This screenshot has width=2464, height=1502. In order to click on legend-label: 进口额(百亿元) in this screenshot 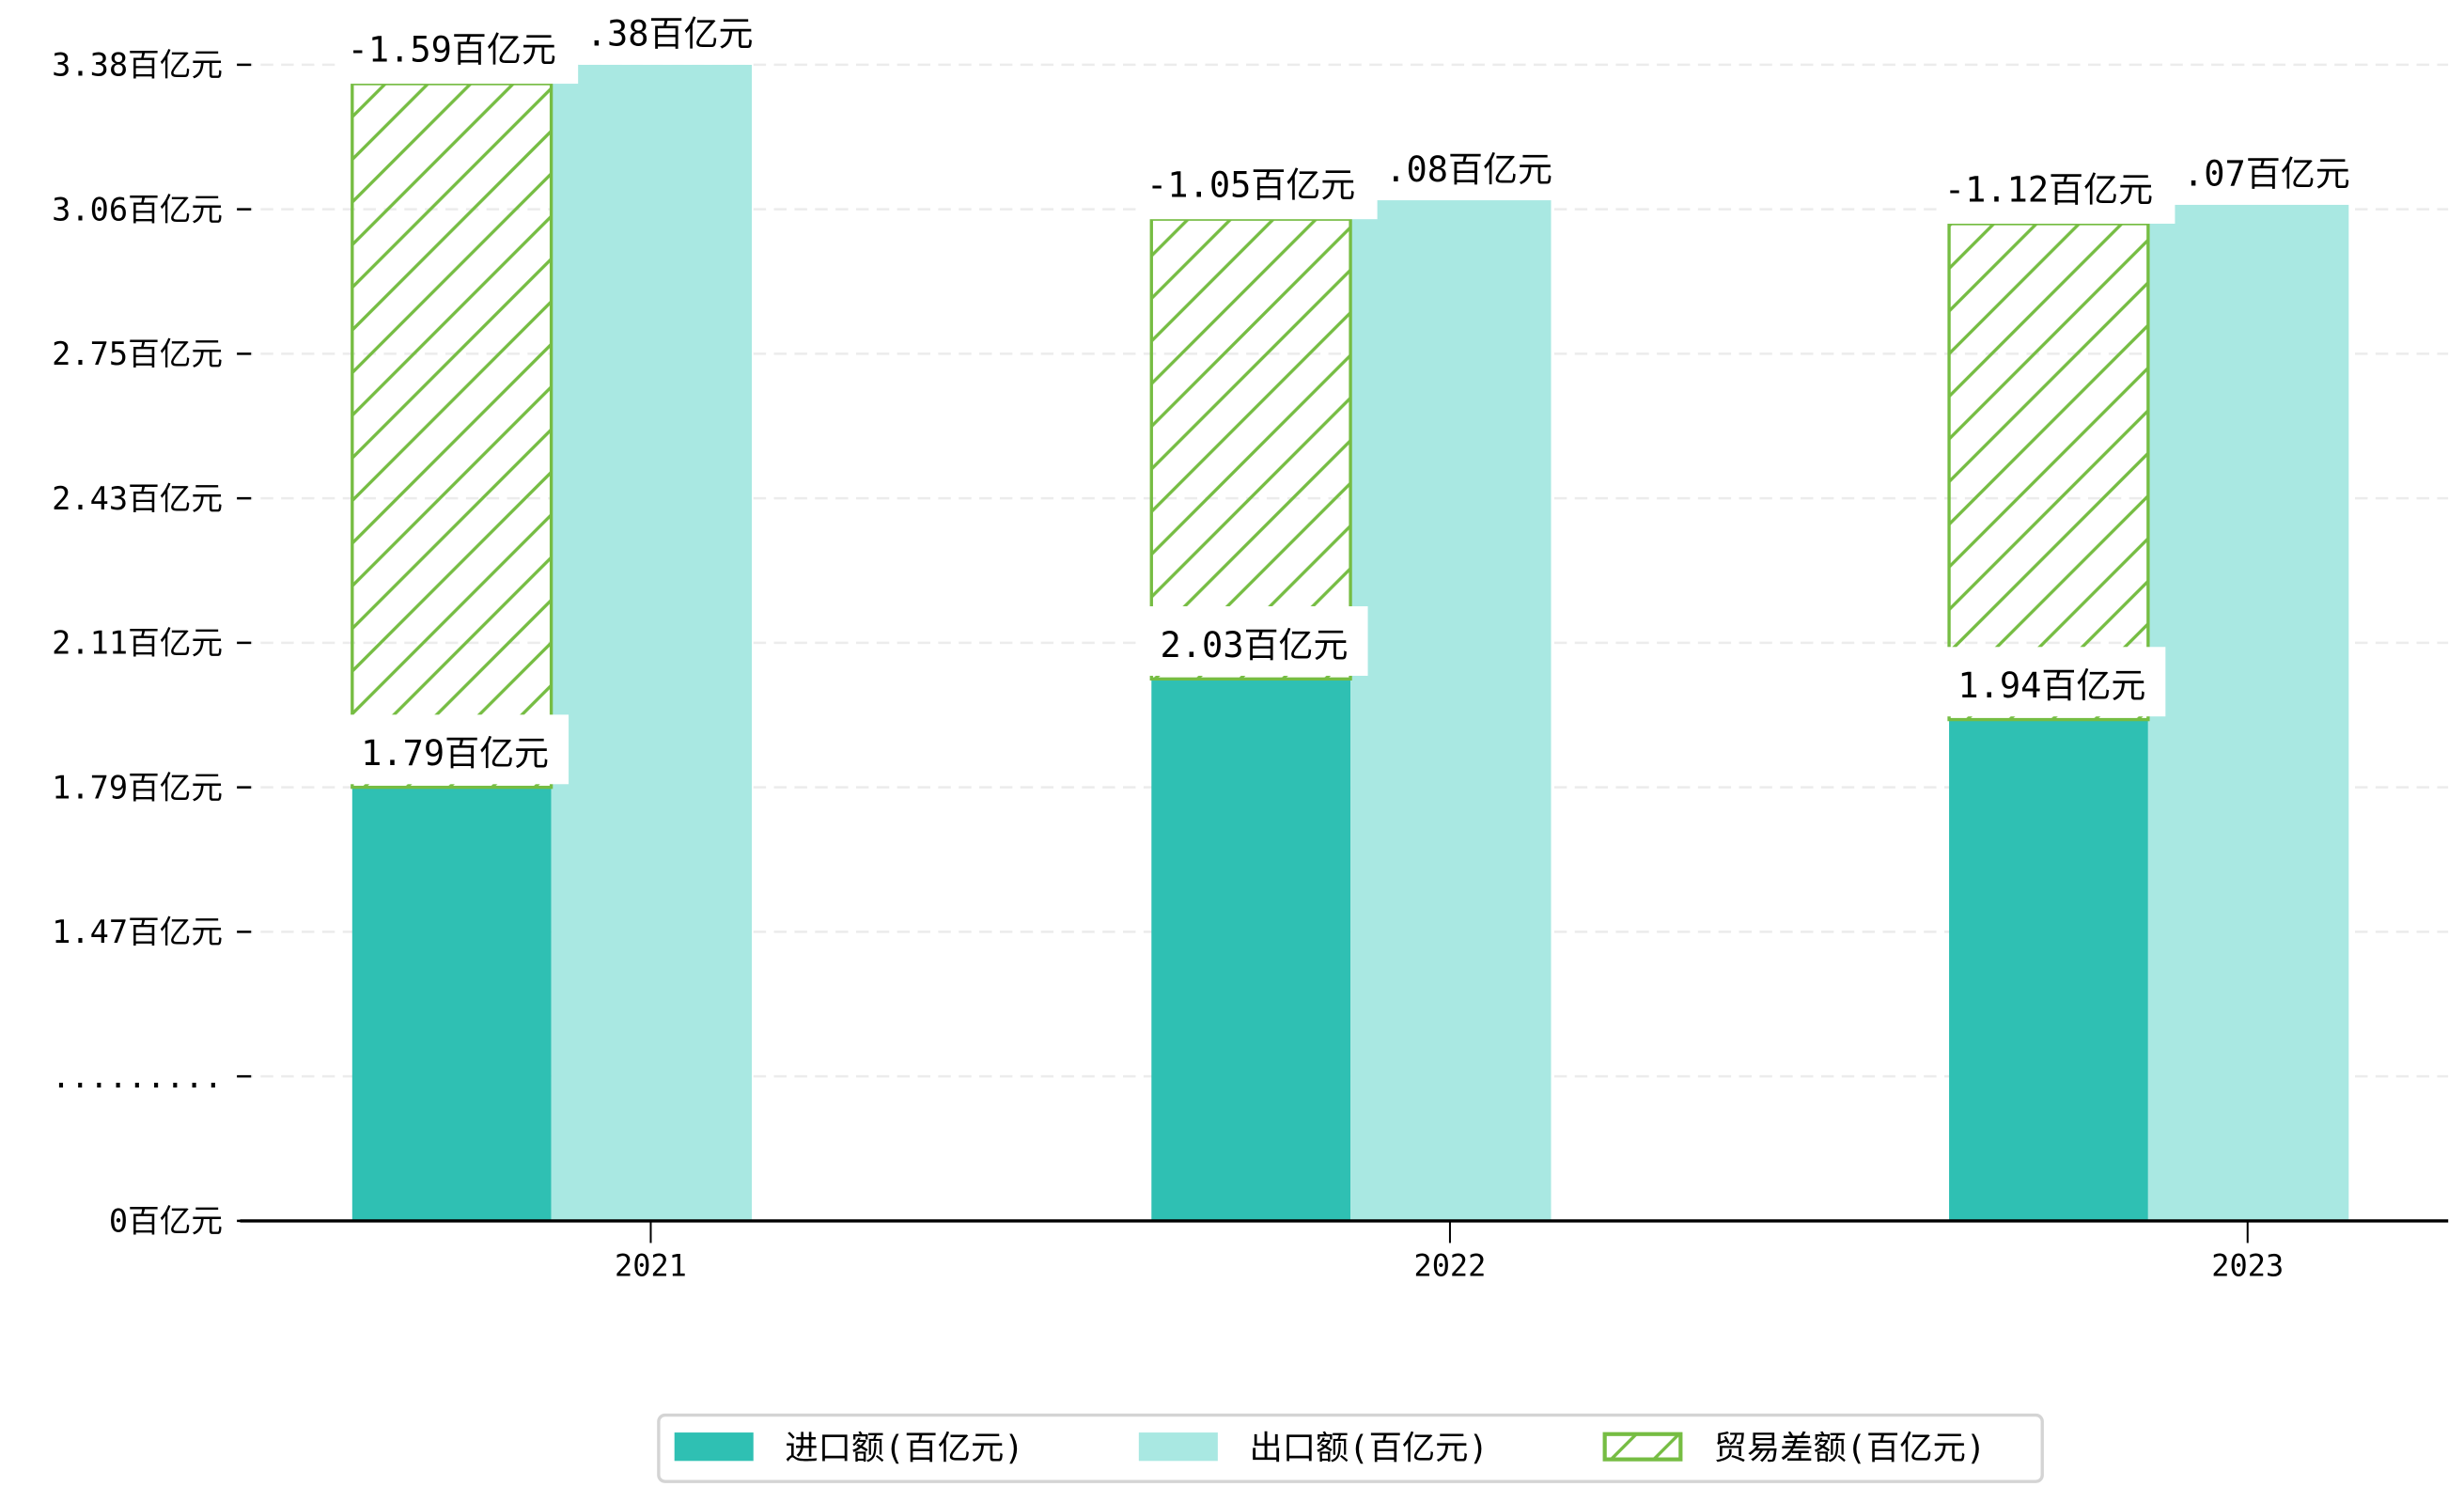, I will do `click(904, 1449)`.